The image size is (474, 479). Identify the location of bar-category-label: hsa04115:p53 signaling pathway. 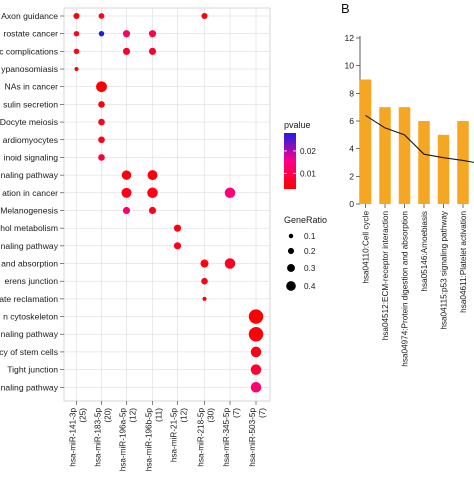
(444, 270).